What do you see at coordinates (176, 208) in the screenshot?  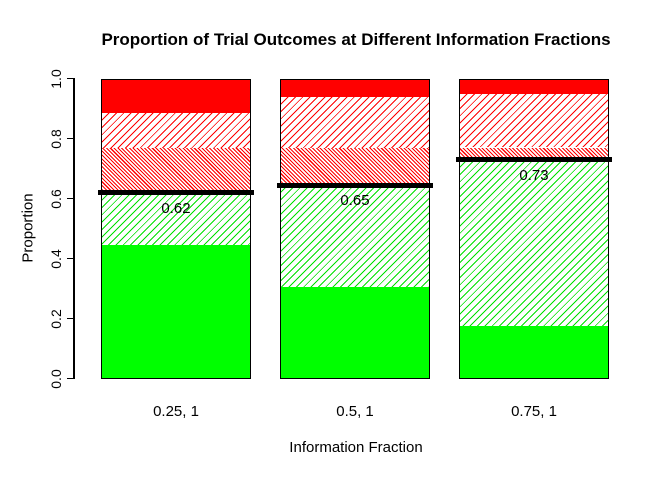 I see `marker-value-label: 0.62` at bounding box center [176, 208].